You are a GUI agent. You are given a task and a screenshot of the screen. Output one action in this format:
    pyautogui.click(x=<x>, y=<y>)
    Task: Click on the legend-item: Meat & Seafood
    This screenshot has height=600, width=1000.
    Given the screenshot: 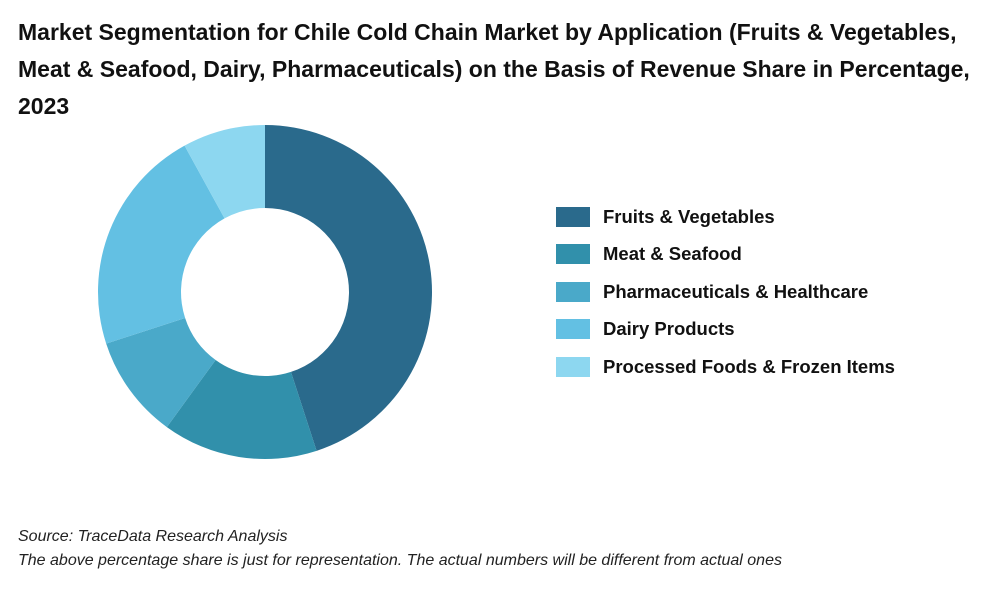 What is the action you would take?
    pyautogui.click(x=725, y=255)
    